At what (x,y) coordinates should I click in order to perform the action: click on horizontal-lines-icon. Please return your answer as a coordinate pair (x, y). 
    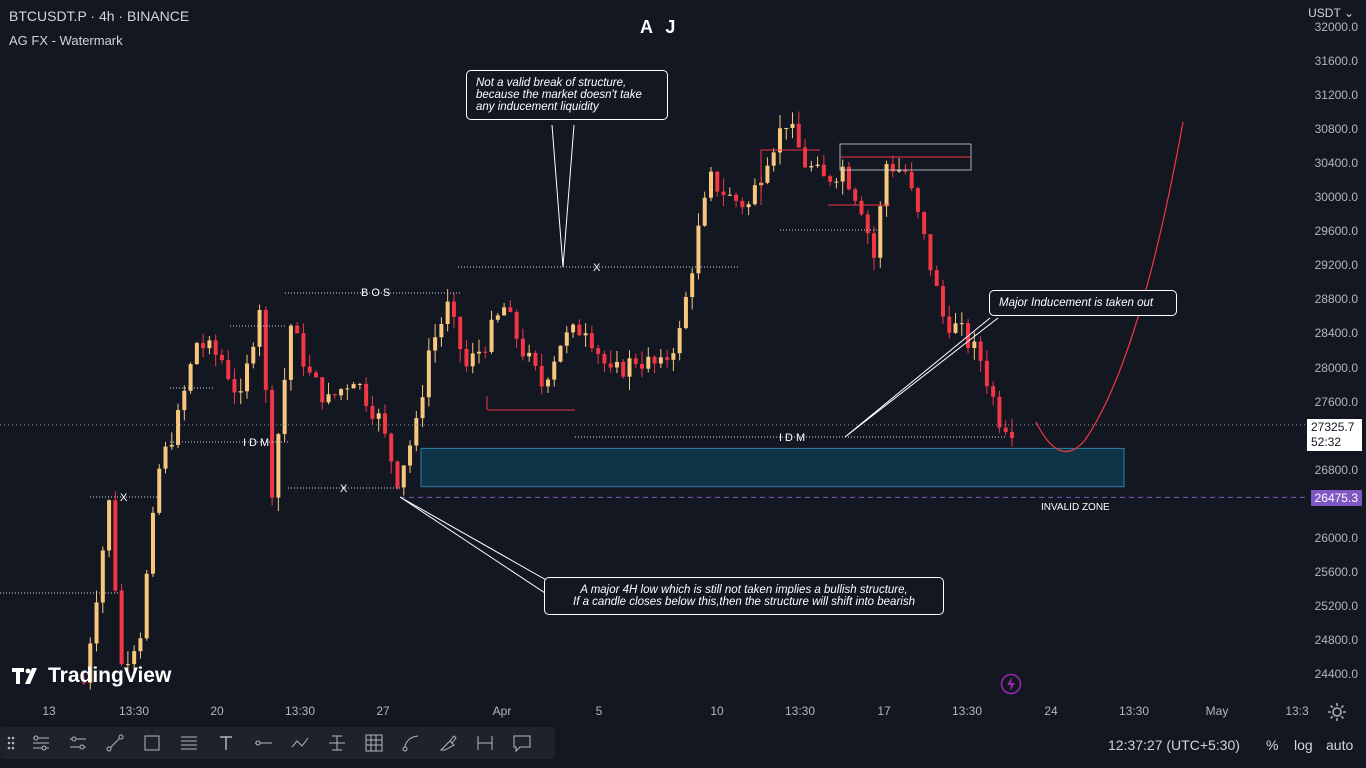
    Looking at the image, I should click on (189, 743).